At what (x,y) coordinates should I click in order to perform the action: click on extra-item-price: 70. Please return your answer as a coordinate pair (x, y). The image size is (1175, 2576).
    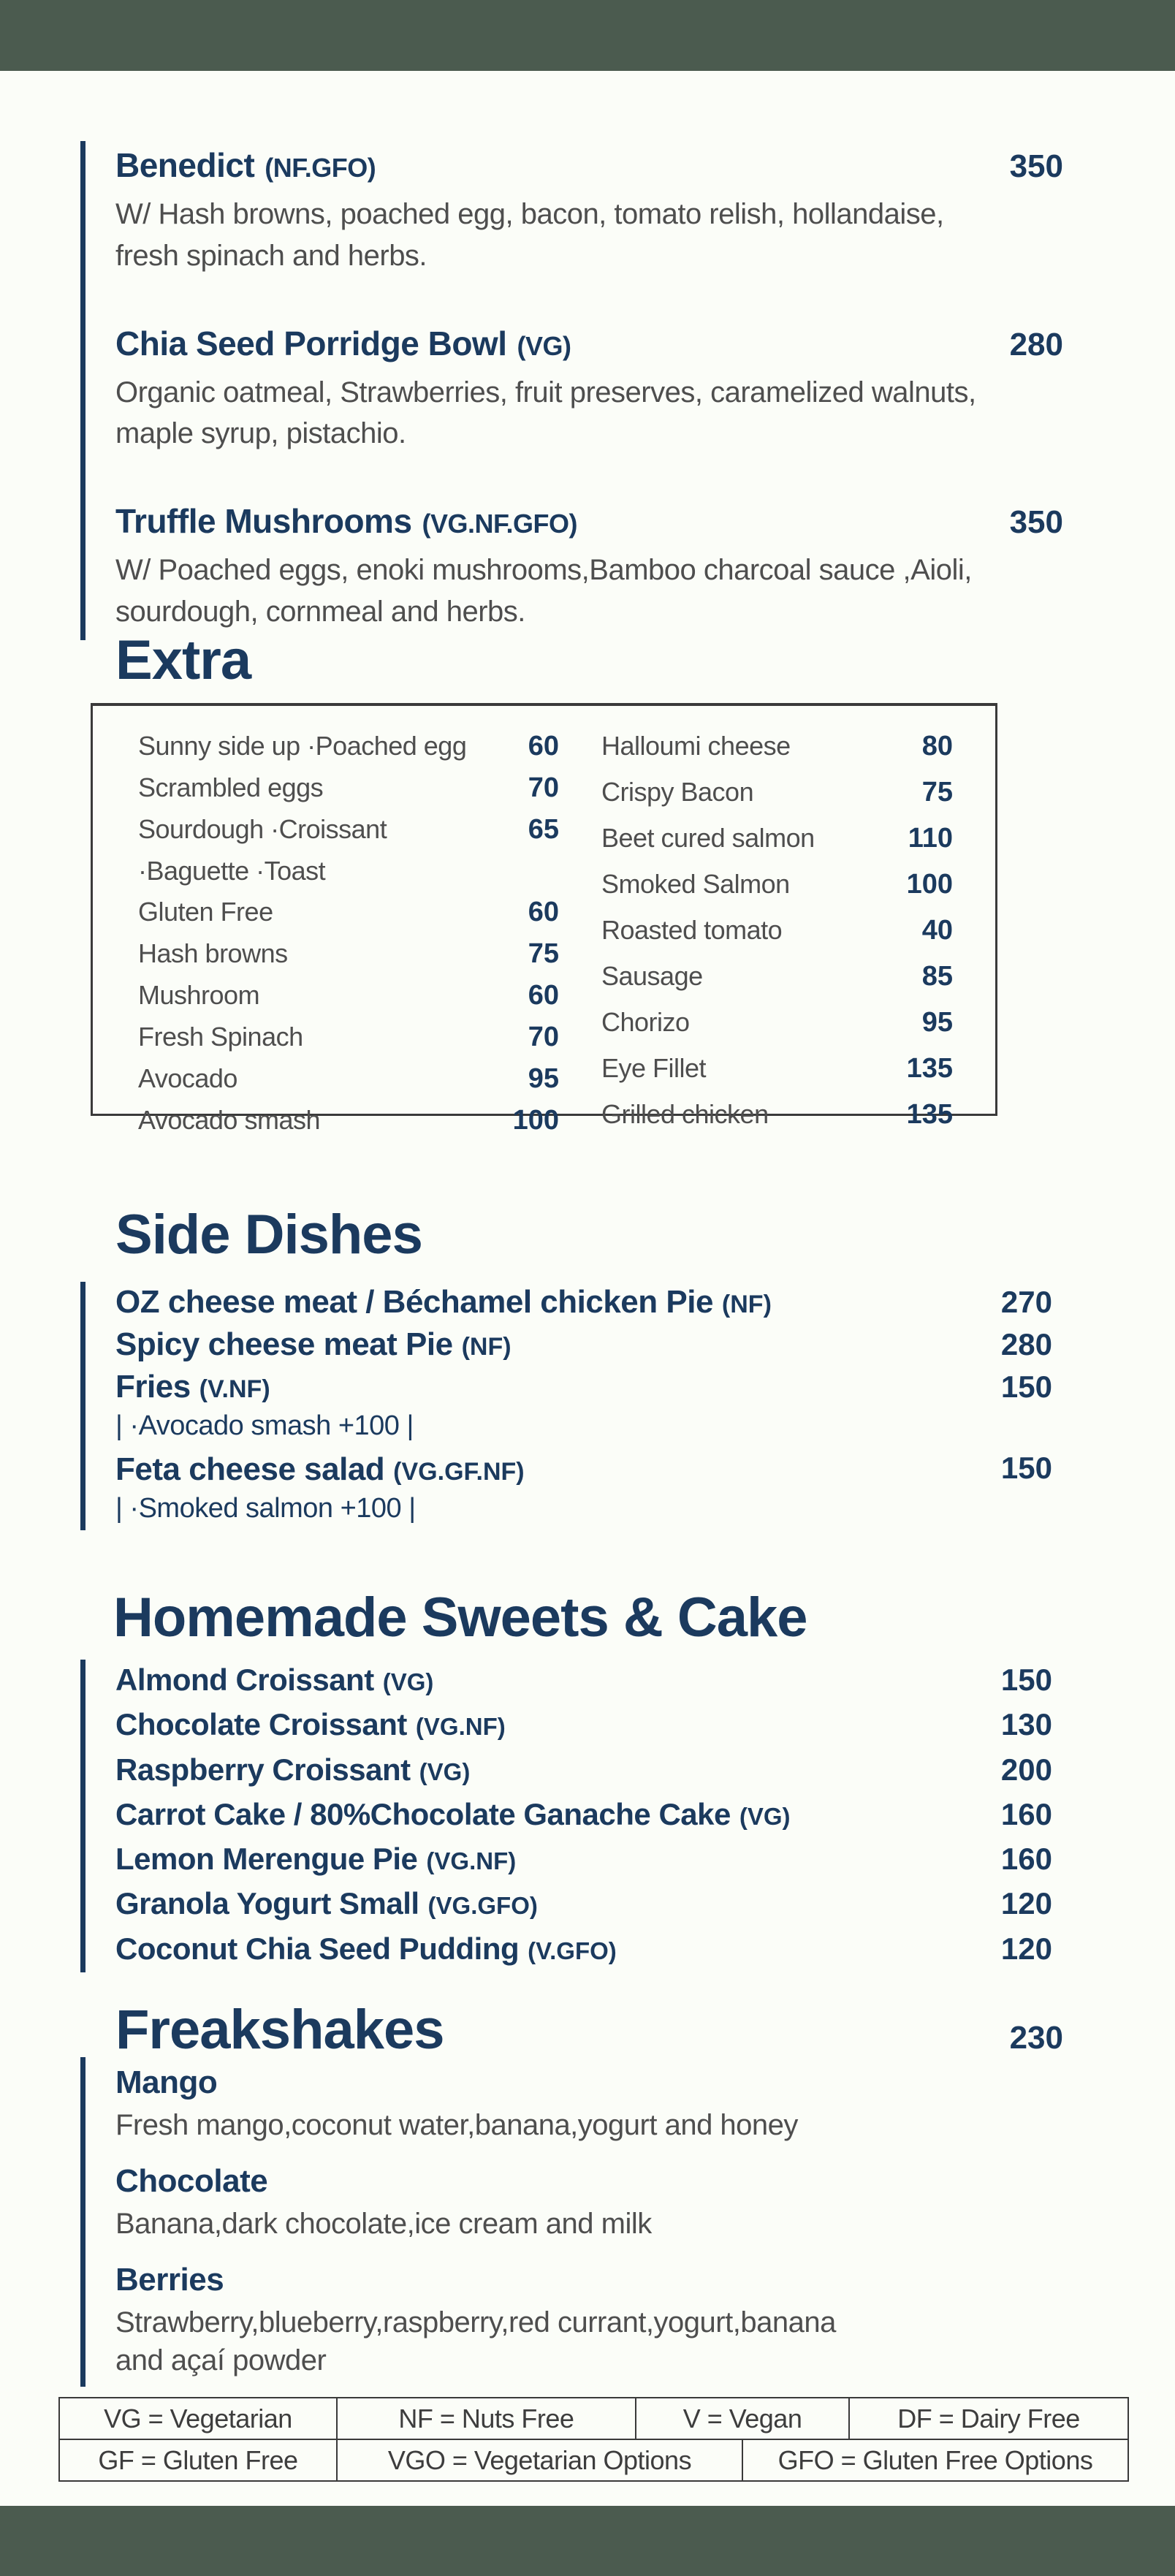
    Looking at the image, I should click on (543, 787).